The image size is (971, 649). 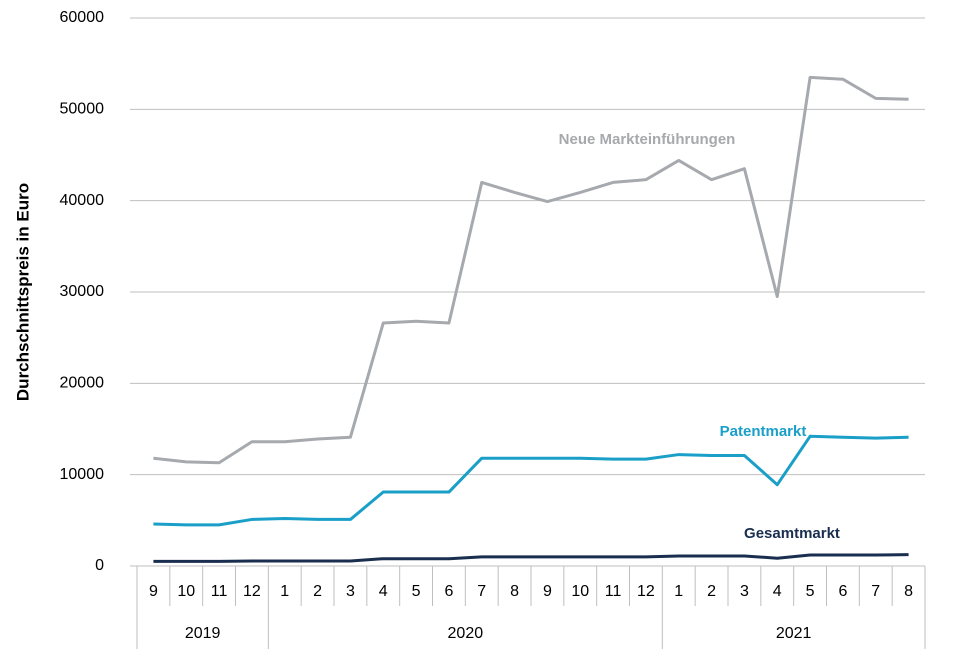 What do you see at coordinates (22, 292) in the screenshot?
I see `y-axis-label: Durchschnittspreis in Euro` at bounding box center [22, 292].